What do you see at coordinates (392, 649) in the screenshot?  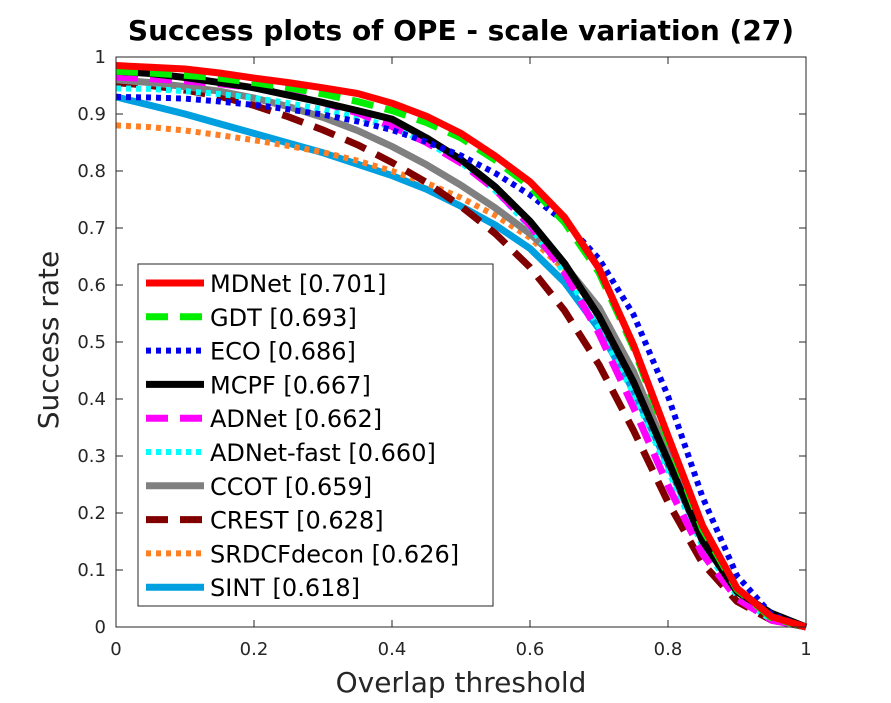 I see `x-tick-label: 0.4` at bounding box center [392, 649].